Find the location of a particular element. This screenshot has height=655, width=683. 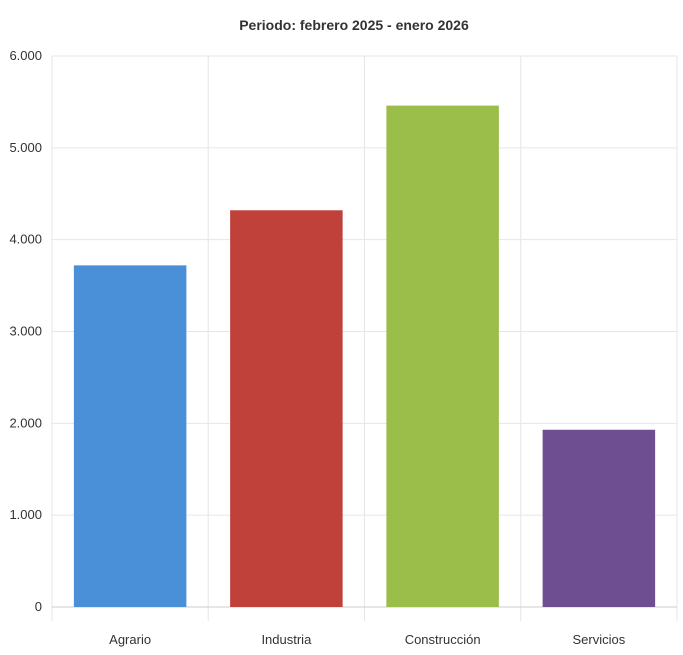

y-tick-label: 2.000 is located at coordinates (25, 422).